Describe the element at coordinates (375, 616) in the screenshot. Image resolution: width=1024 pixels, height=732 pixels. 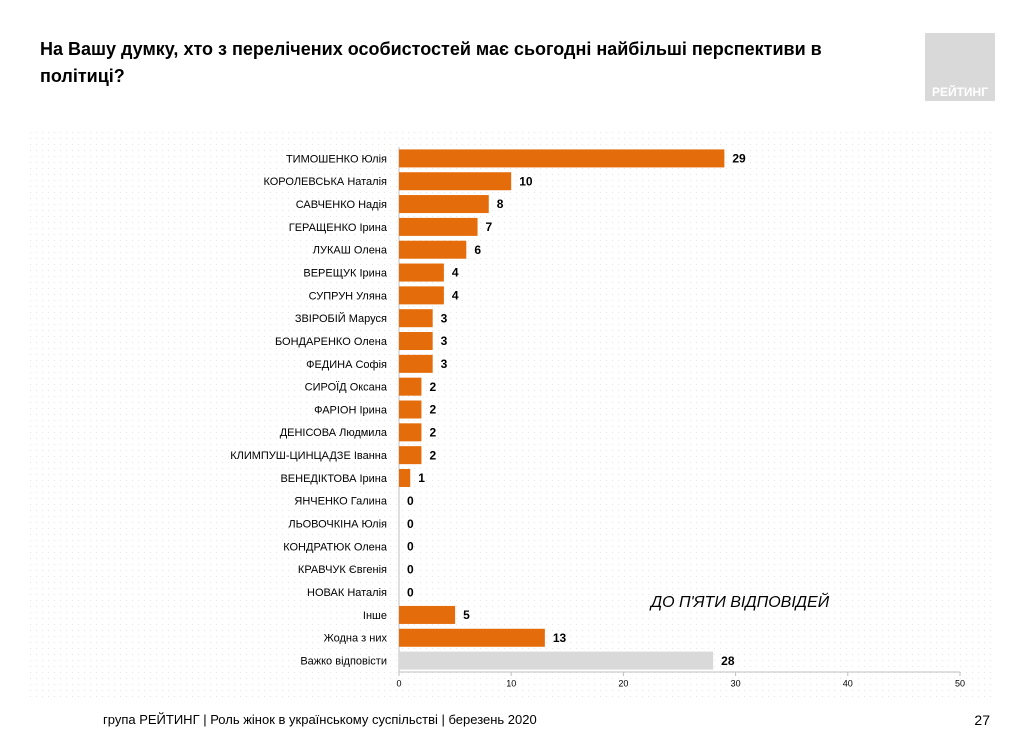
I see `category-label: Інше` at that location.